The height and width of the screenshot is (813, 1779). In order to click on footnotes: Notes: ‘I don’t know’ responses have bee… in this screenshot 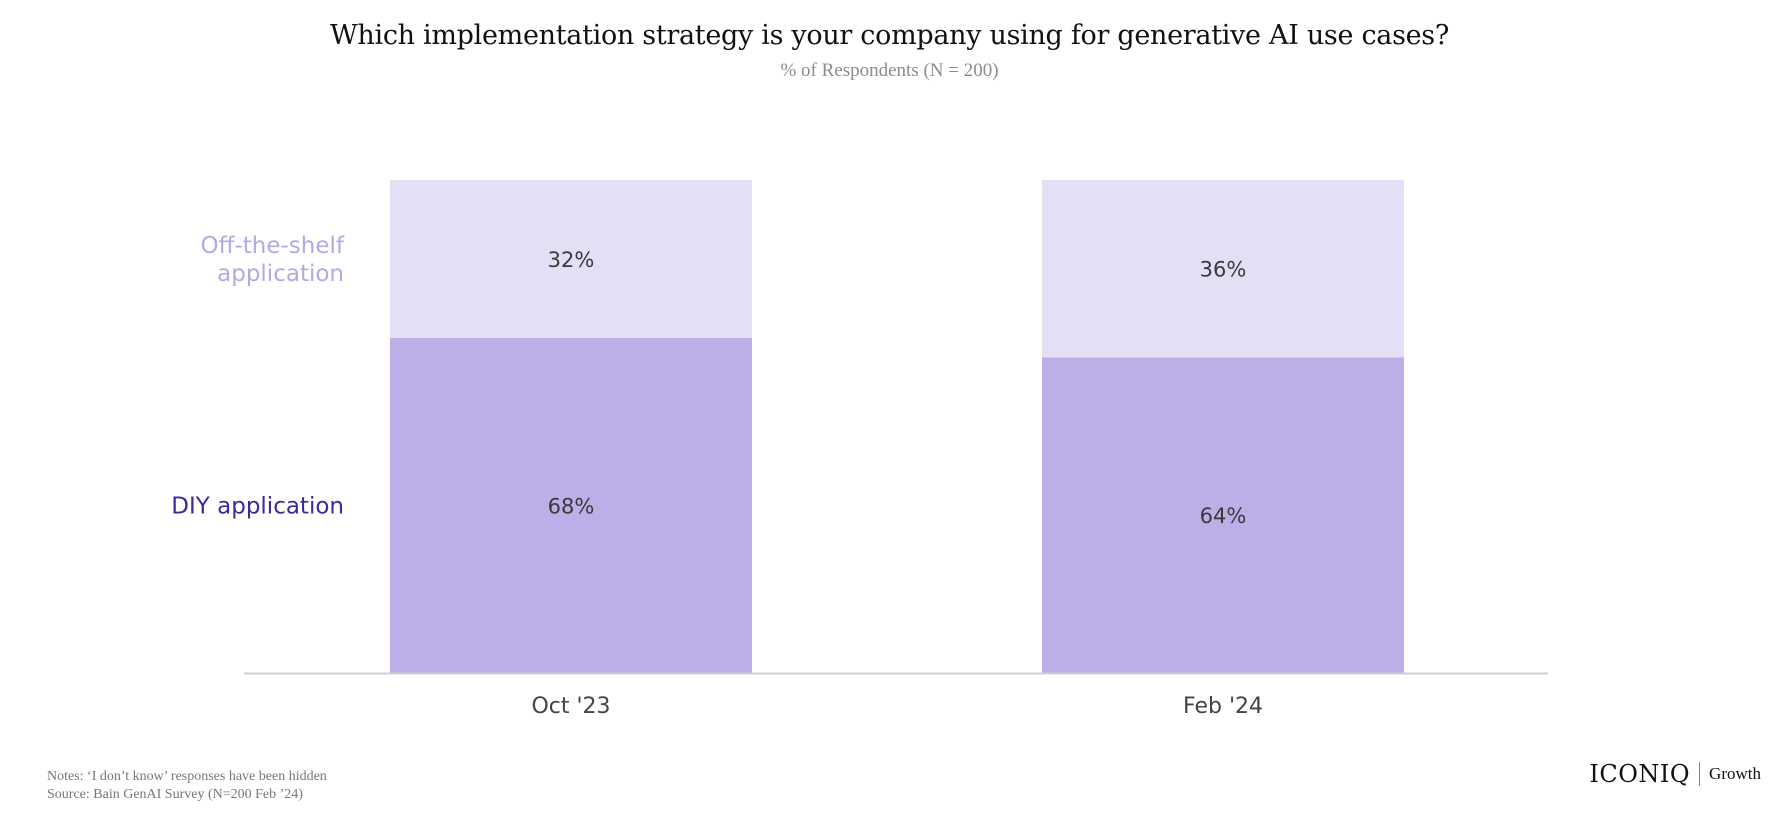, I will do `click(187, 786)`.